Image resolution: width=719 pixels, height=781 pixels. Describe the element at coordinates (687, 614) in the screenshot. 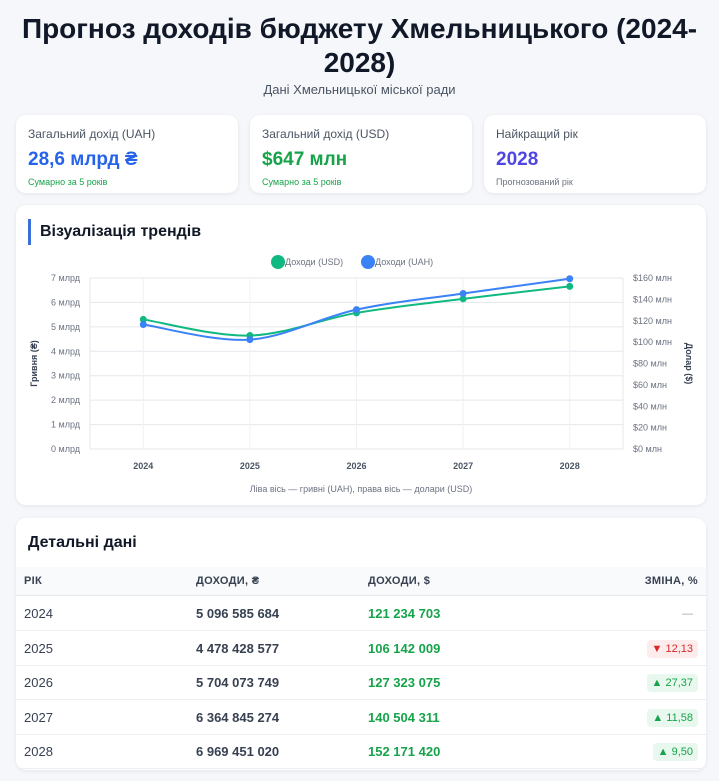

I see `change-badge: —` at that location.